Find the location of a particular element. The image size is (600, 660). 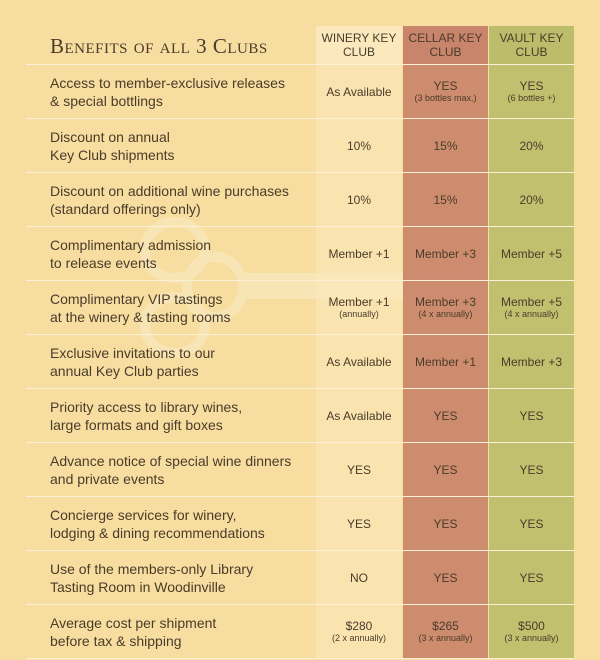

column-header-line: WINERY KEY is located at coordinates (359, 38).